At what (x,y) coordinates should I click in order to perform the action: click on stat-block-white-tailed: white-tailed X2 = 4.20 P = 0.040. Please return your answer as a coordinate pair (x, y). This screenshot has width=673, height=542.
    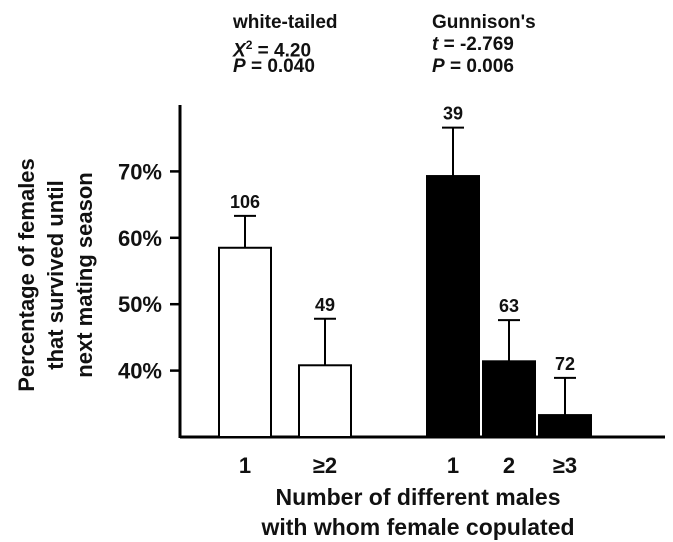
    Looking at the image, I should click on (285, 45).